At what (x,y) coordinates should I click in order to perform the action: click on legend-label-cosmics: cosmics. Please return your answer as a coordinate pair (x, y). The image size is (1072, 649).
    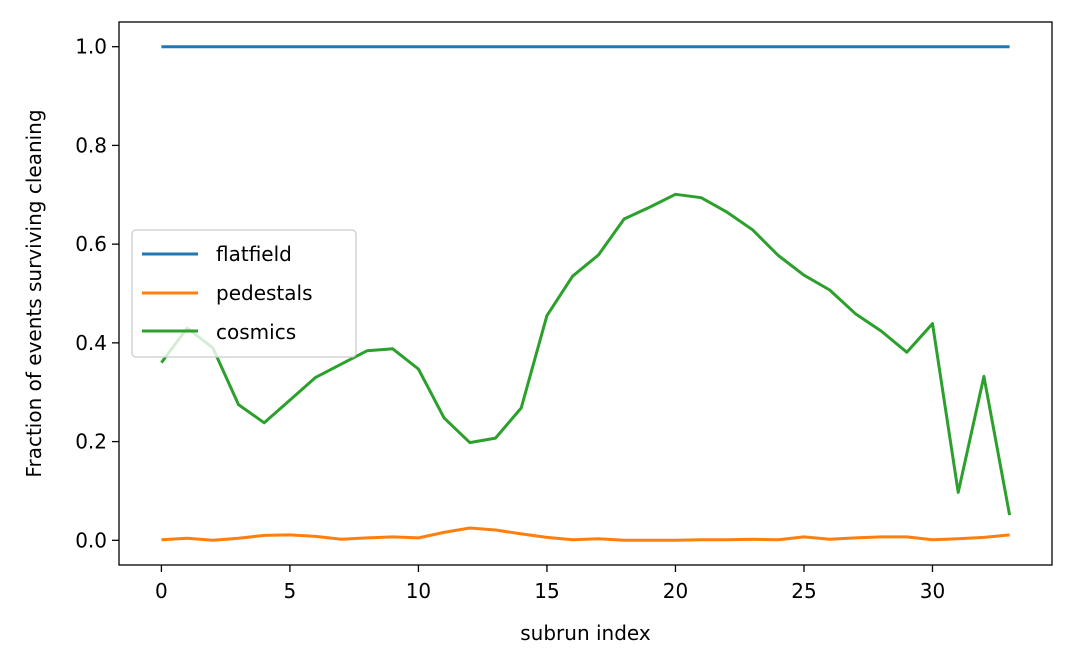
    Looking at the image, I should click on (256, 332).